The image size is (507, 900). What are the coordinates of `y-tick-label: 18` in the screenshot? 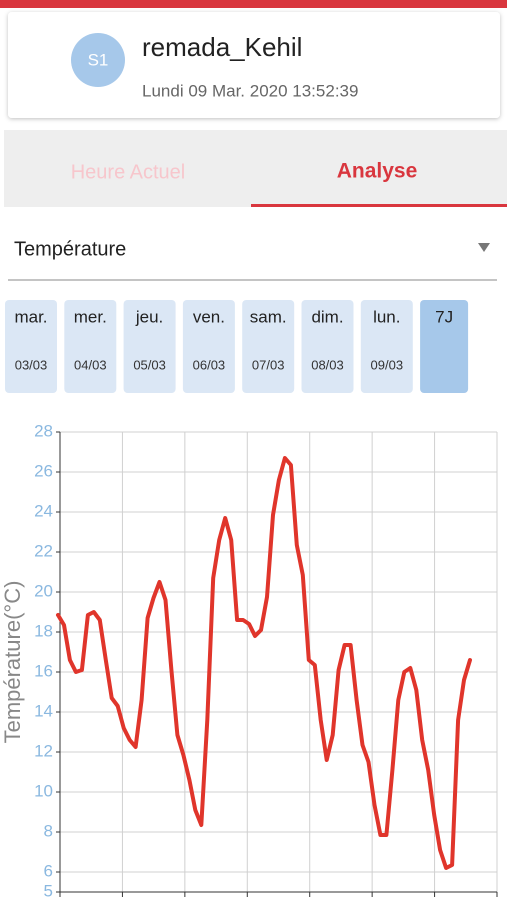 It's located at (43, 630).